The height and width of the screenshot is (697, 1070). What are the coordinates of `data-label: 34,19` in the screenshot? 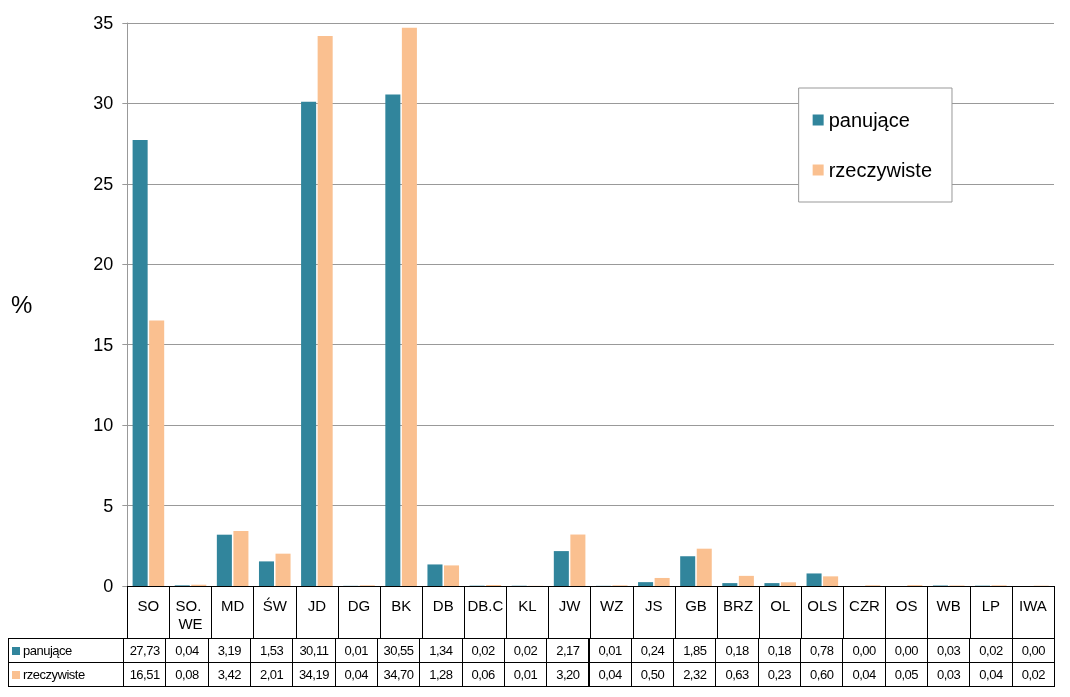 It's located at (314, 674).